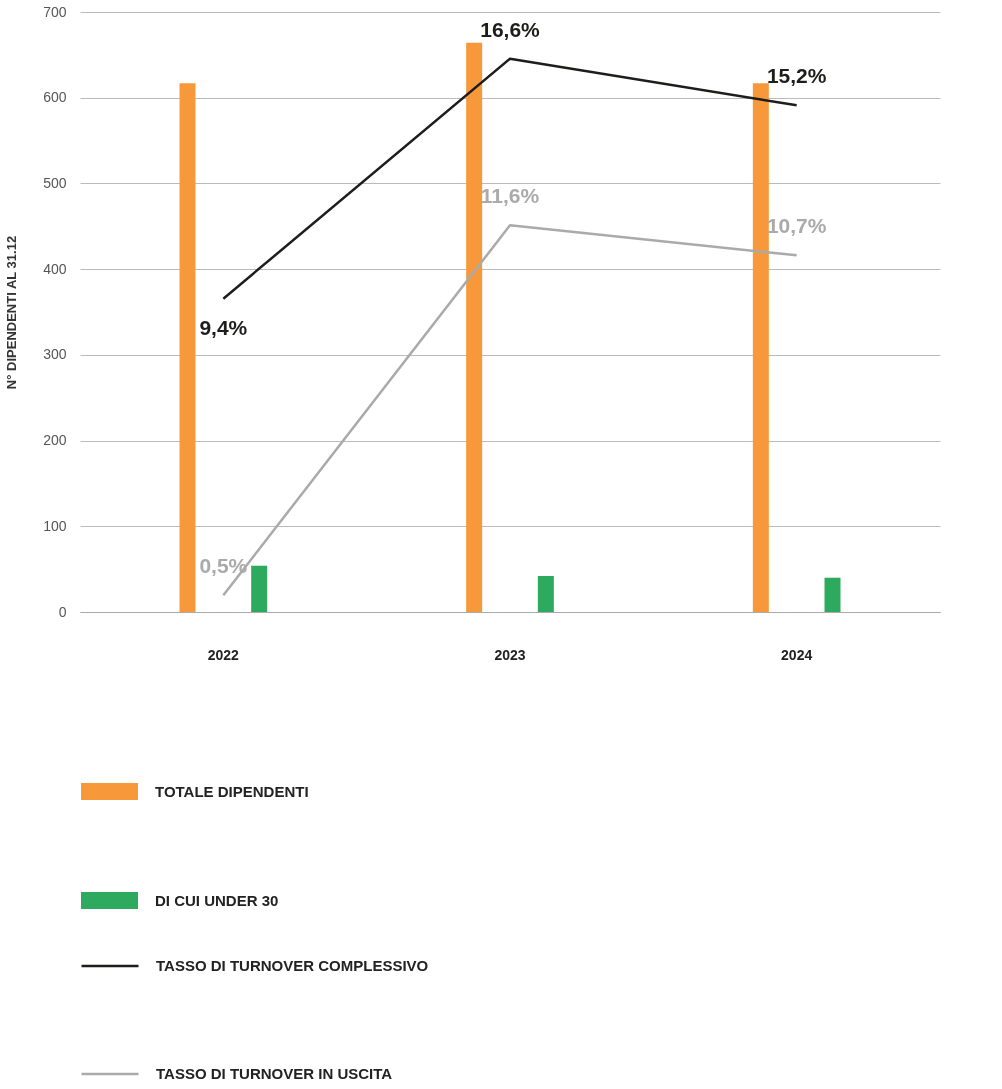  What do you see at coordinates (232, 791) in the screenshot?
I see `legend-label: TOTALE DIPENDENTI` at bounding box center [232, 791].